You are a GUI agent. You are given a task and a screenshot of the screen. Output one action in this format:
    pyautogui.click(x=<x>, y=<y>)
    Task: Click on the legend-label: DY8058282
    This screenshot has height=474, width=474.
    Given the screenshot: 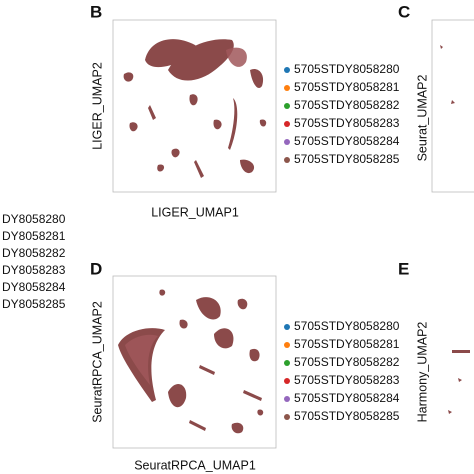 What is the action you would take?
    pyautogui.click(x=34, y=253)
    